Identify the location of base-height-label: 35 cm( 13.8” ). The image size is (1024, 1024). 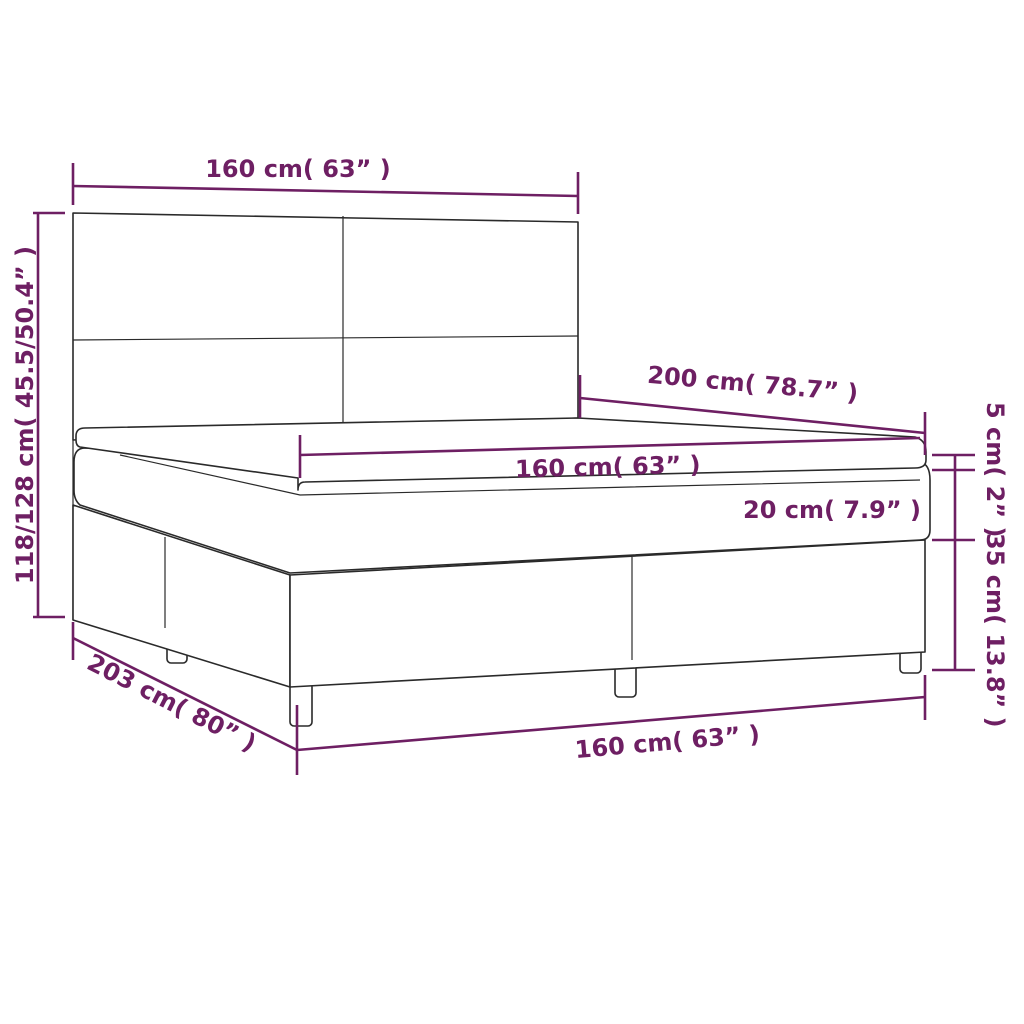
(995, 630).